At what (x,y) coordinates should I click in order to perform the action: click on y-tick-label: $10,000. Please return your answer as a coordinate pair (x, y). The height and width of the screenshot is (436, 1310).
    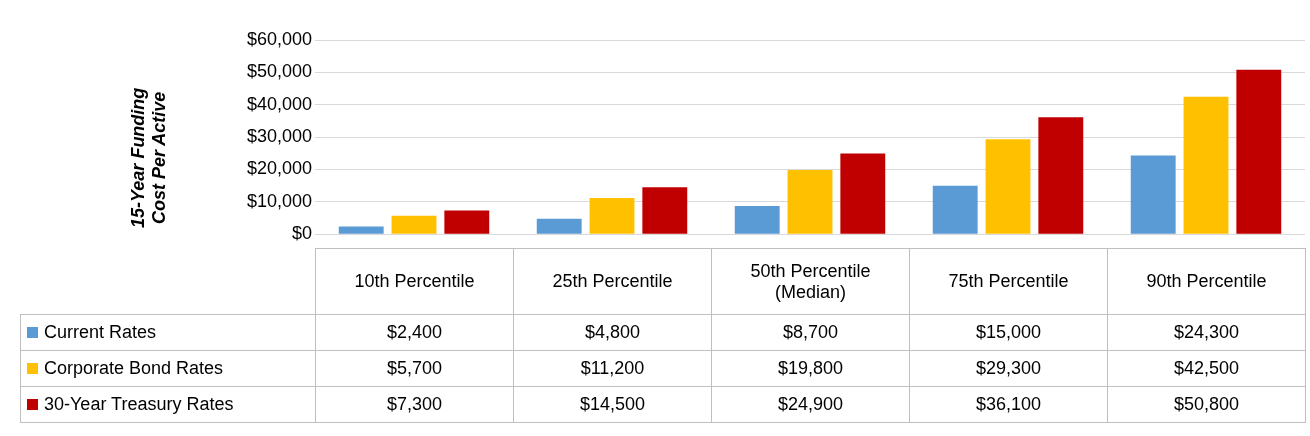
    Looking at the image, I should click on (279, 200).